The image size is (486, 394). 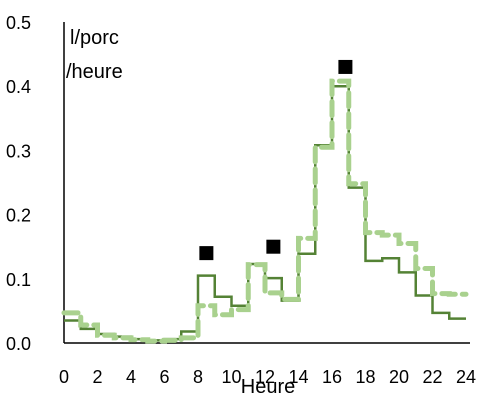 I want to click on x-tick-label: 8, so click(x=198, y=377).